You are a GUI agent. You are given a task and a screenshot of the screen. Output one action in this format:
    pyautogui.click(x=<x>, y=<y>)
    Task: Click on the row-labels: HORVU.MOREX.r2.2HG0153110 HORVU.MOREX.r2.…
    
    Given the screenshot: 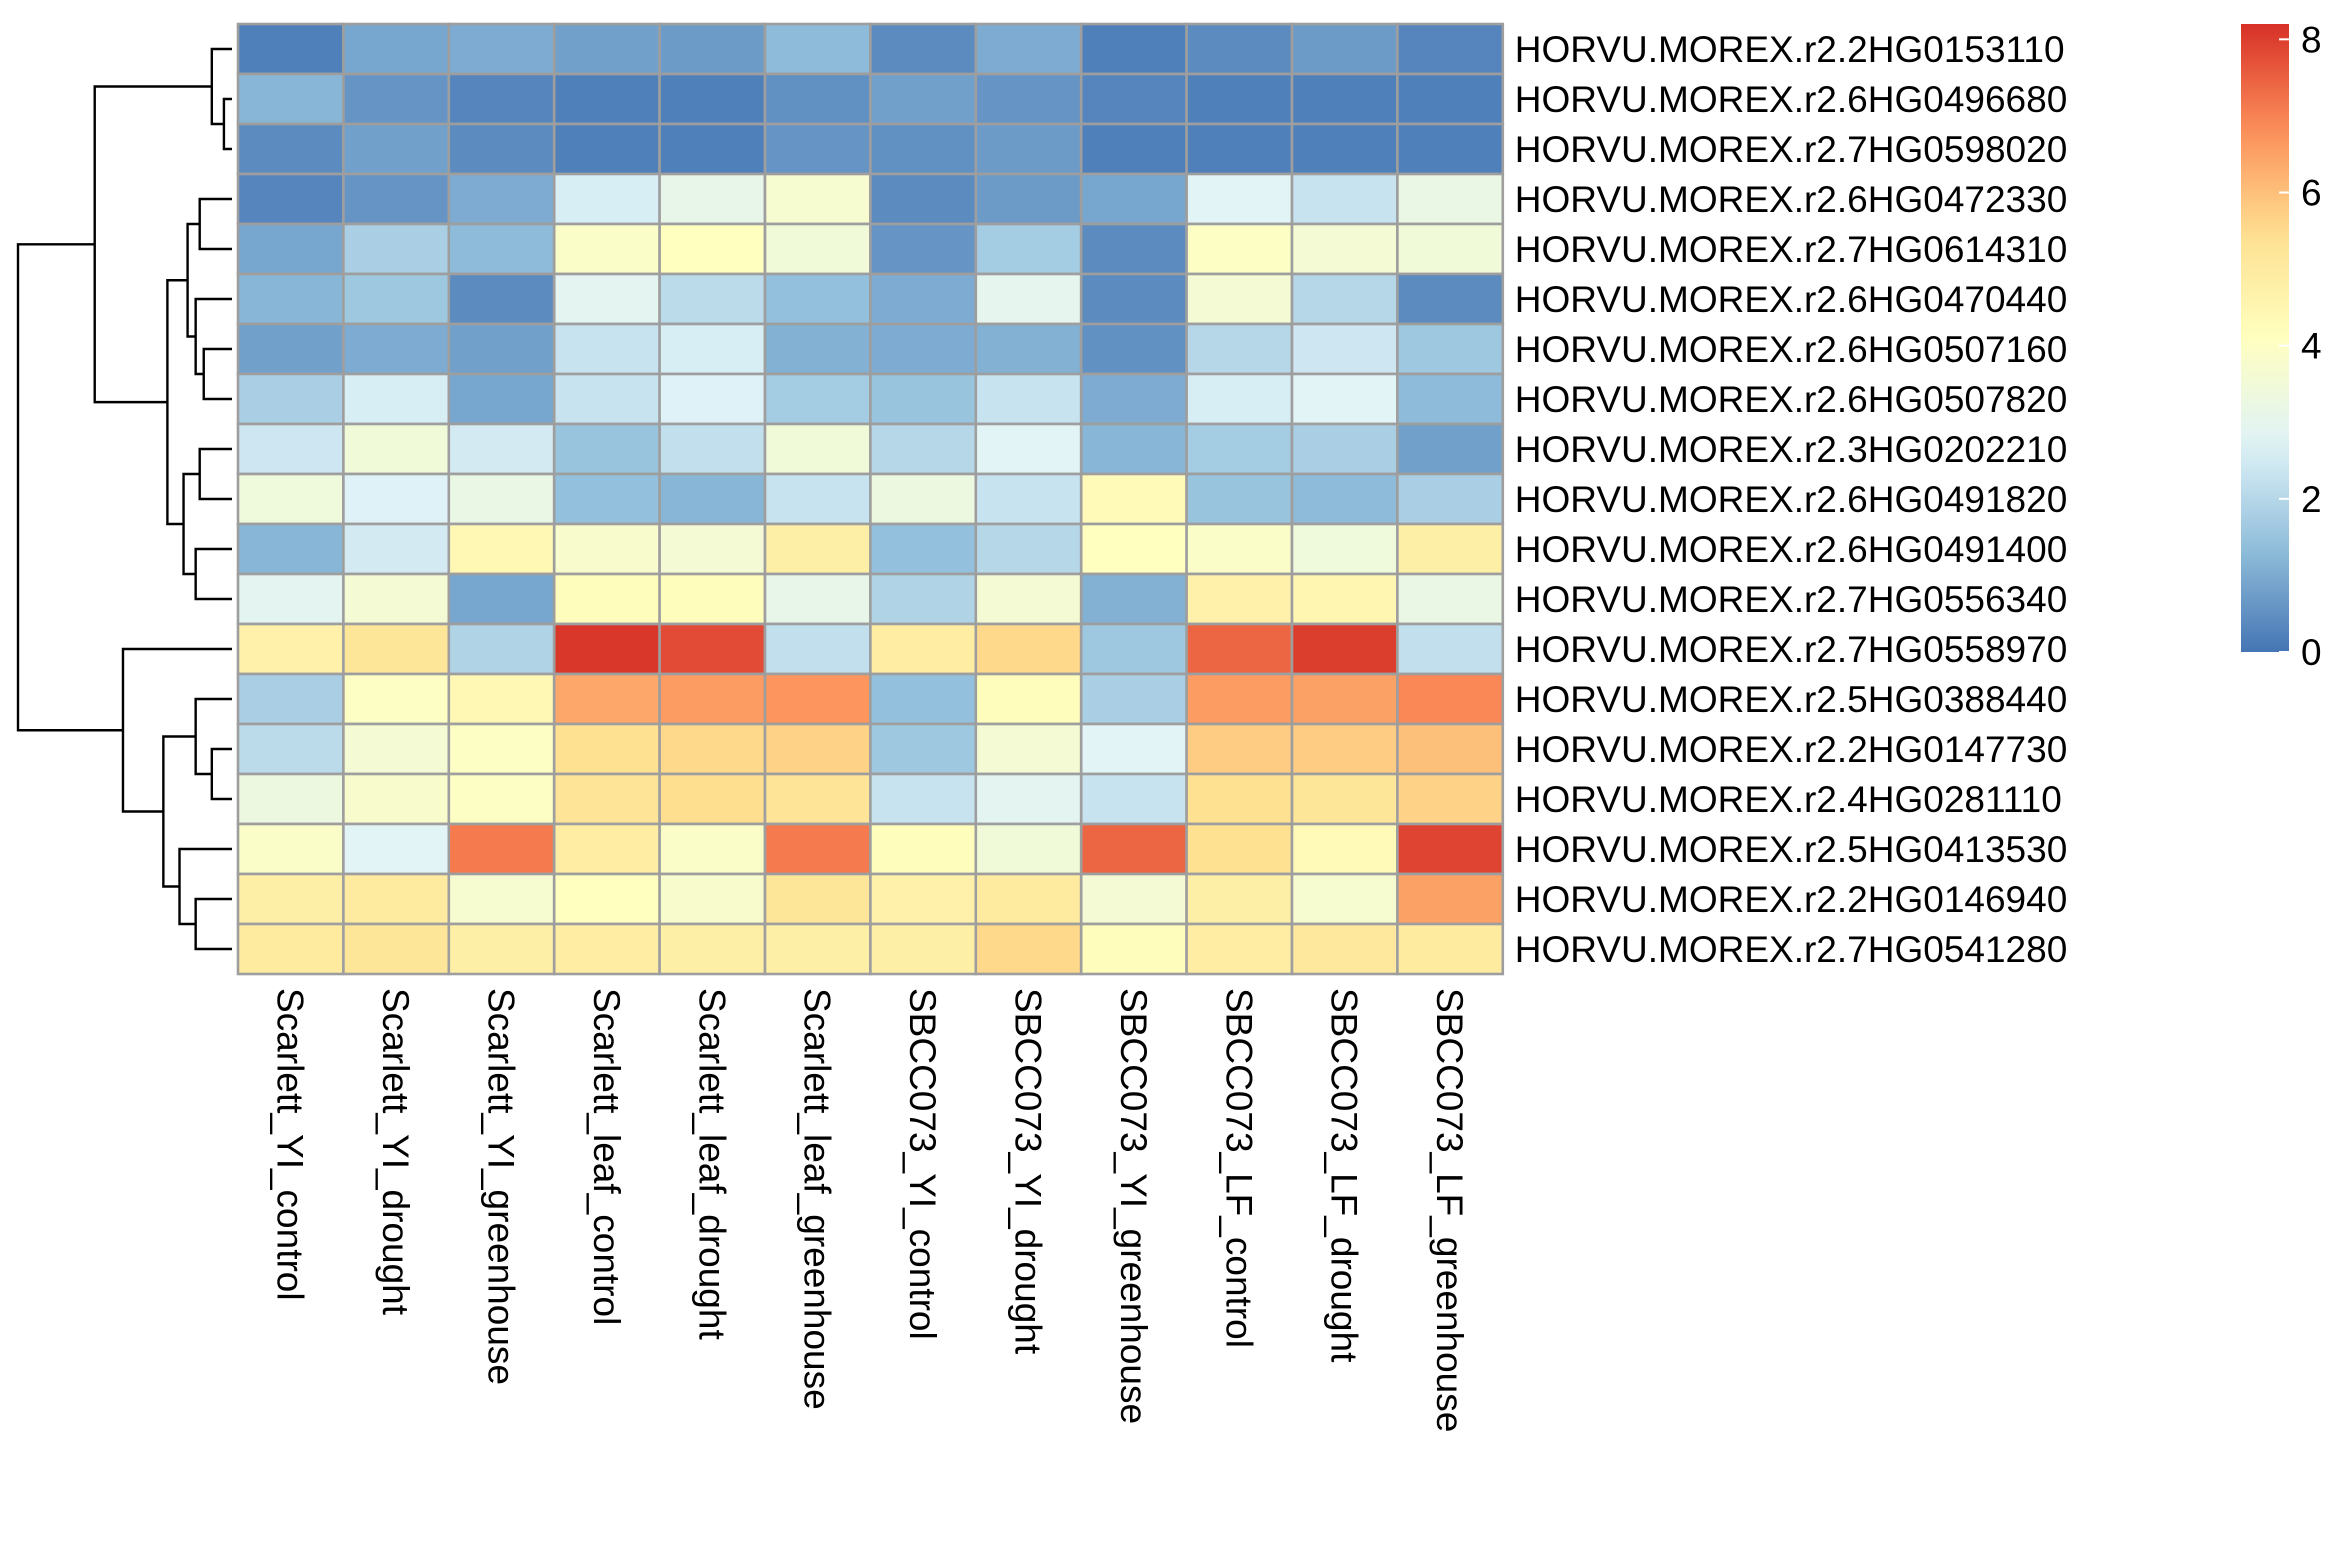 What is the action you would take?
    pyautogui.click(x=1791, y=499)
    